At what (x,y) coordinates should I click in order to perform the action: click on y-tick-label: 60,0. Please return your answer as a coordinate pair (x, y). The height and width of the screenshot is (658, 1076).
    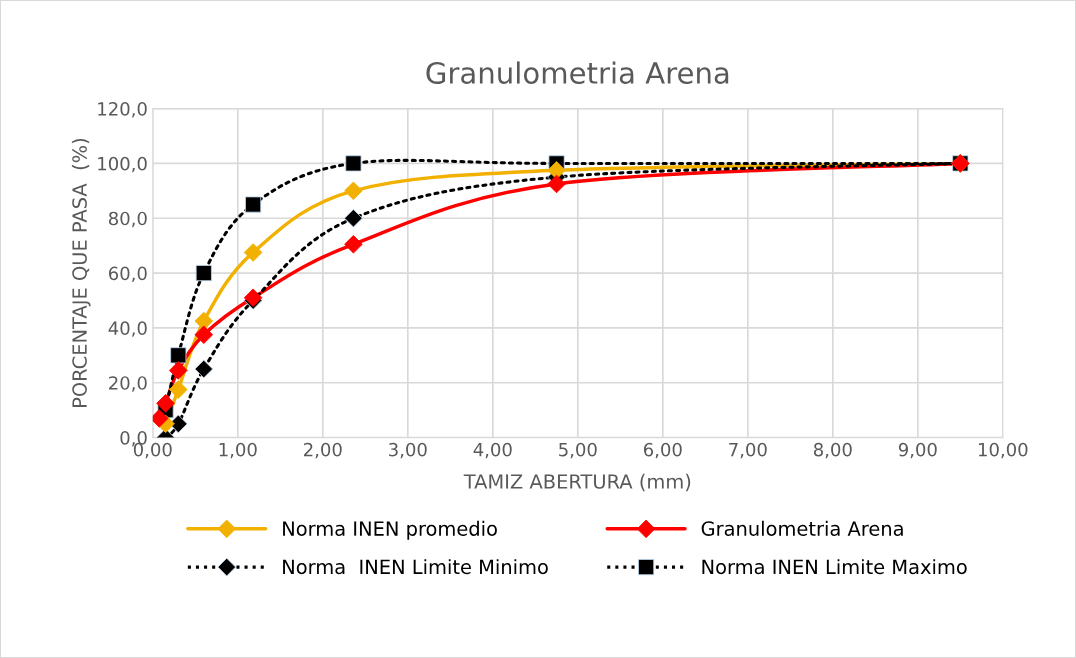
    Looking at the image, I should click on (127, 274).